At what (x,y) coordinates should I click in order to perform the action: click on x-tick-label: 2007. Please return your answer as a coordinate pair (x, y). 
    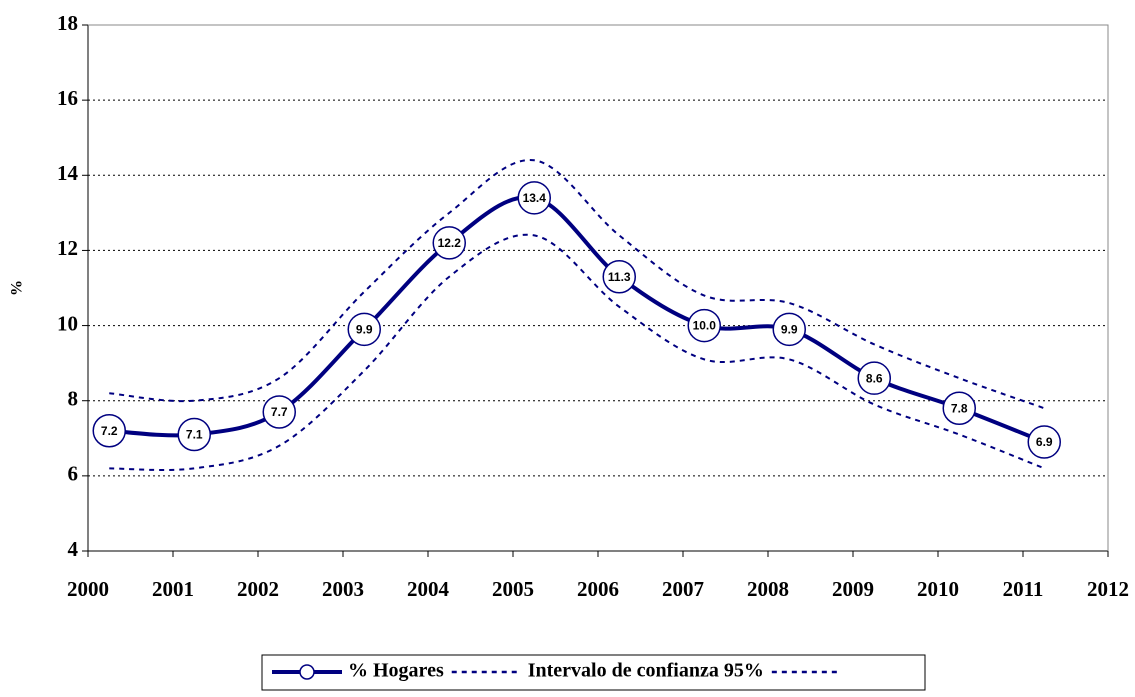
    Looking at the image, I should click on (683, 589).